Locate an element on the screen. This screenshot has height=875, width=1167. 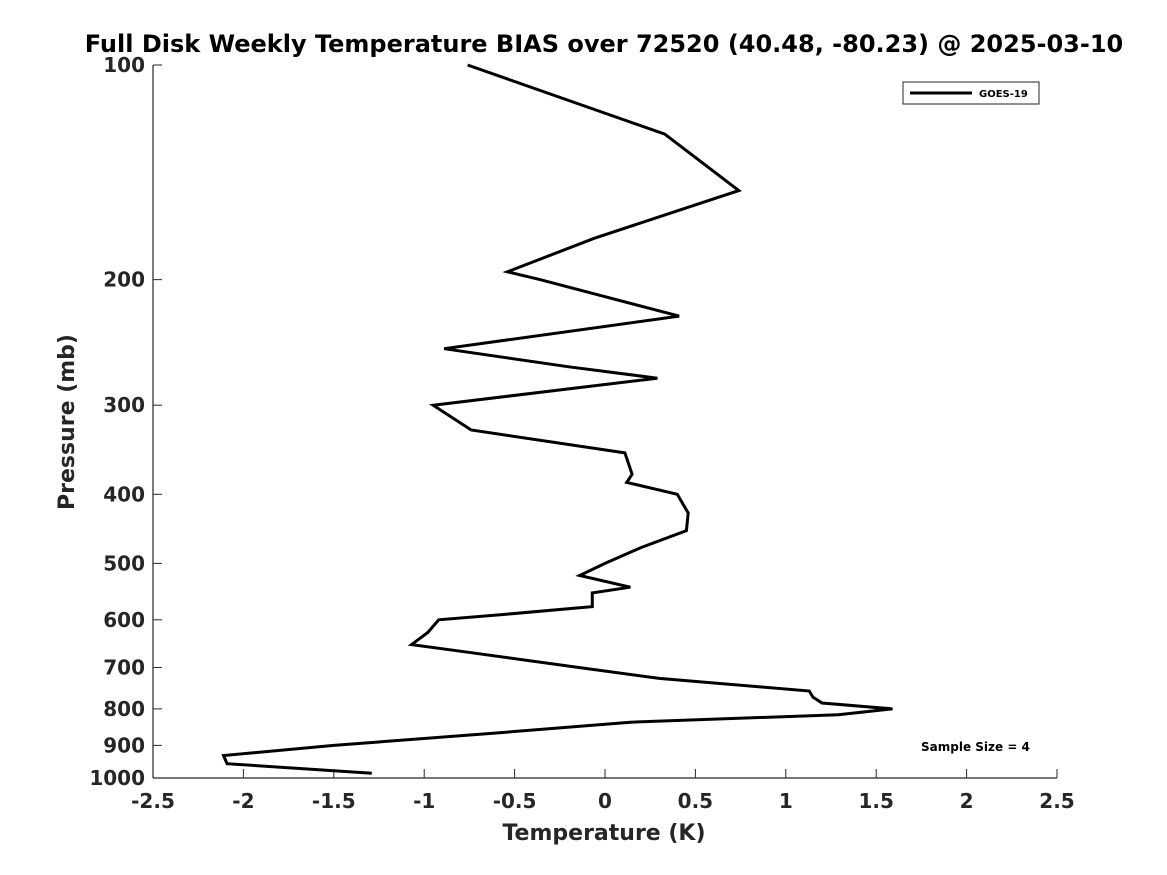
x-axis-label: Temperature (K) is located at coordinates (603, 833).